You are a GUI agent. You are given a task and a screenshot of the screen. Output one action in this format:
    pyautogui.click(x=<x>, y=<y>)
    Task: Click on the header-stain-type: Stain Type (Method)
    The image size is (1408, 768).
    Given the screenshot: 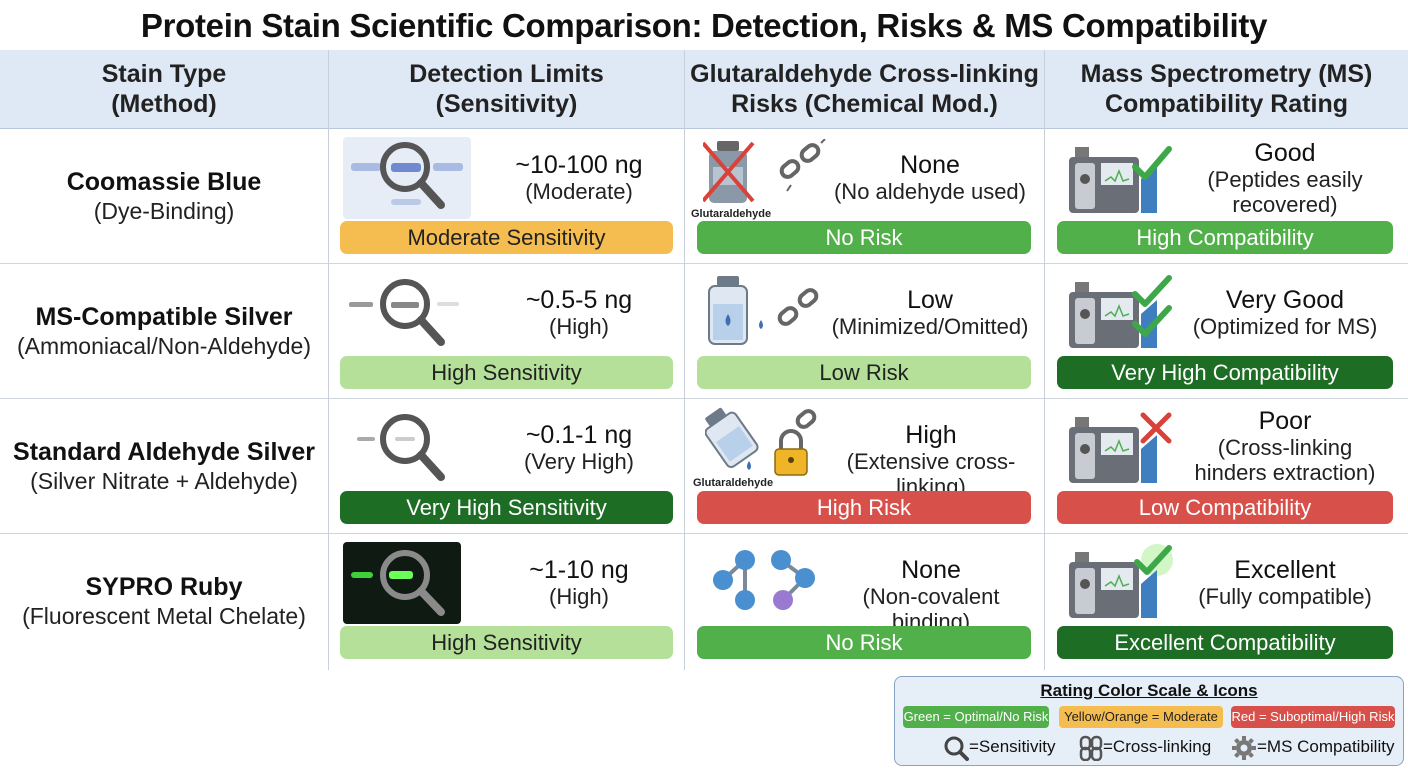 What is the action you would take?
    pyautogui.click(x=164, y=89)
    